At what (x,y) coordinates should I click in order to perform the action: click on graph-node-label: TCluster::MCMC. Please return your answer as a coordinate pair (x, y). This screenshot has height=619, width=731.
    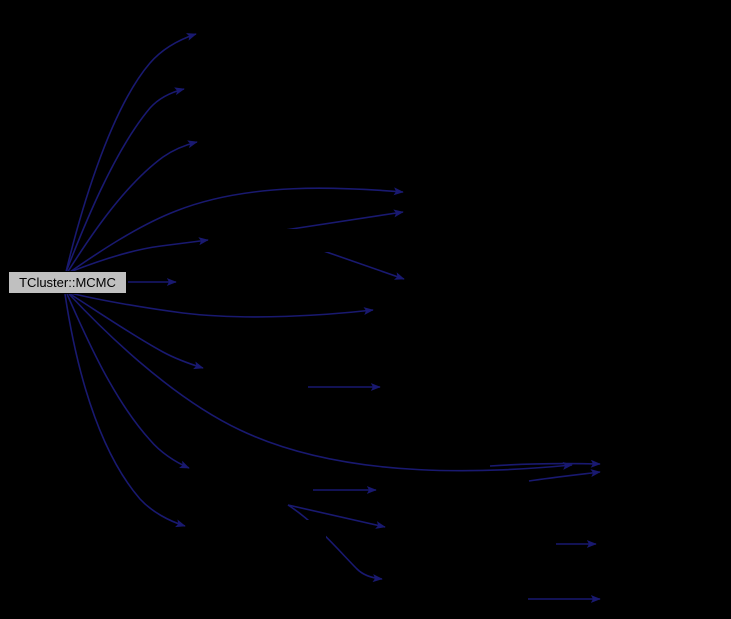
    Looking at the image, I should click on (67, 282).